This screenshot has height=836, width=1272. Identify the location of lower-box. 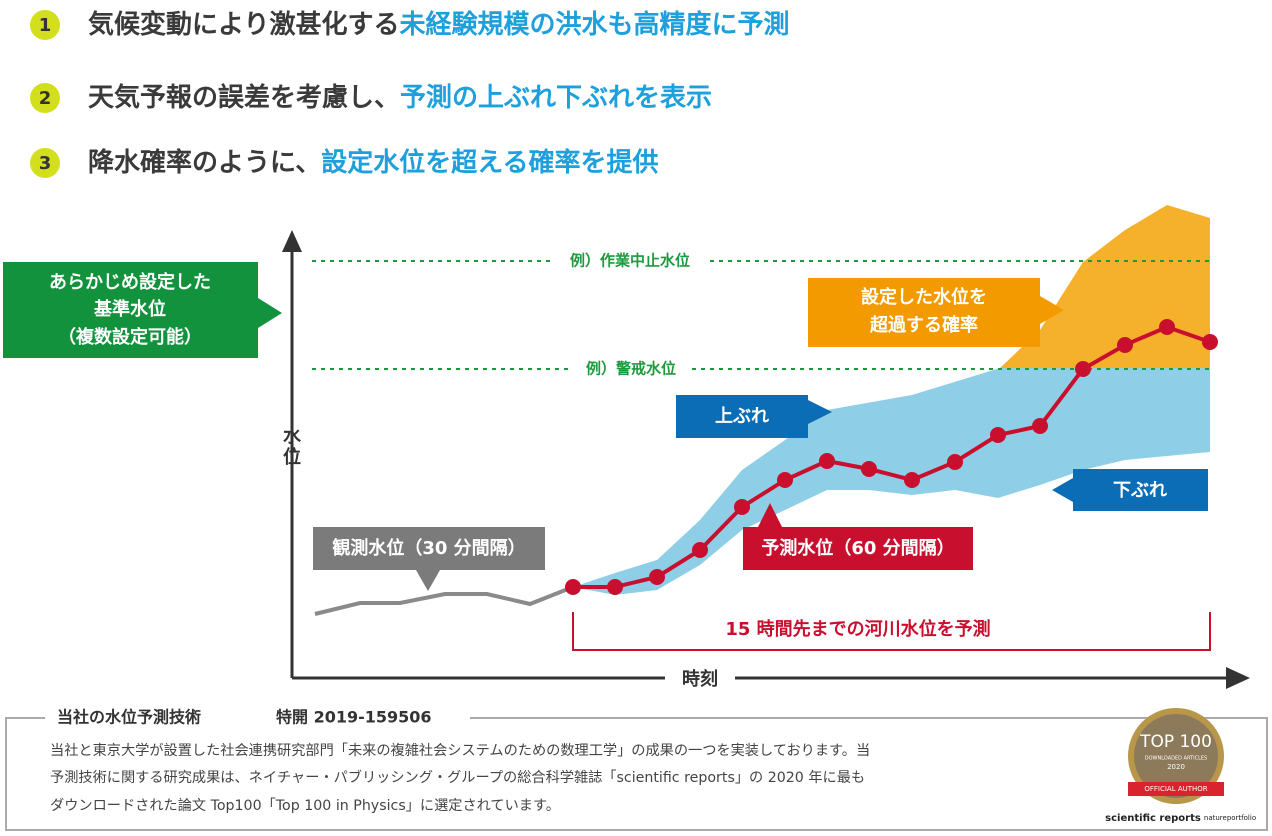
(1140, 490).